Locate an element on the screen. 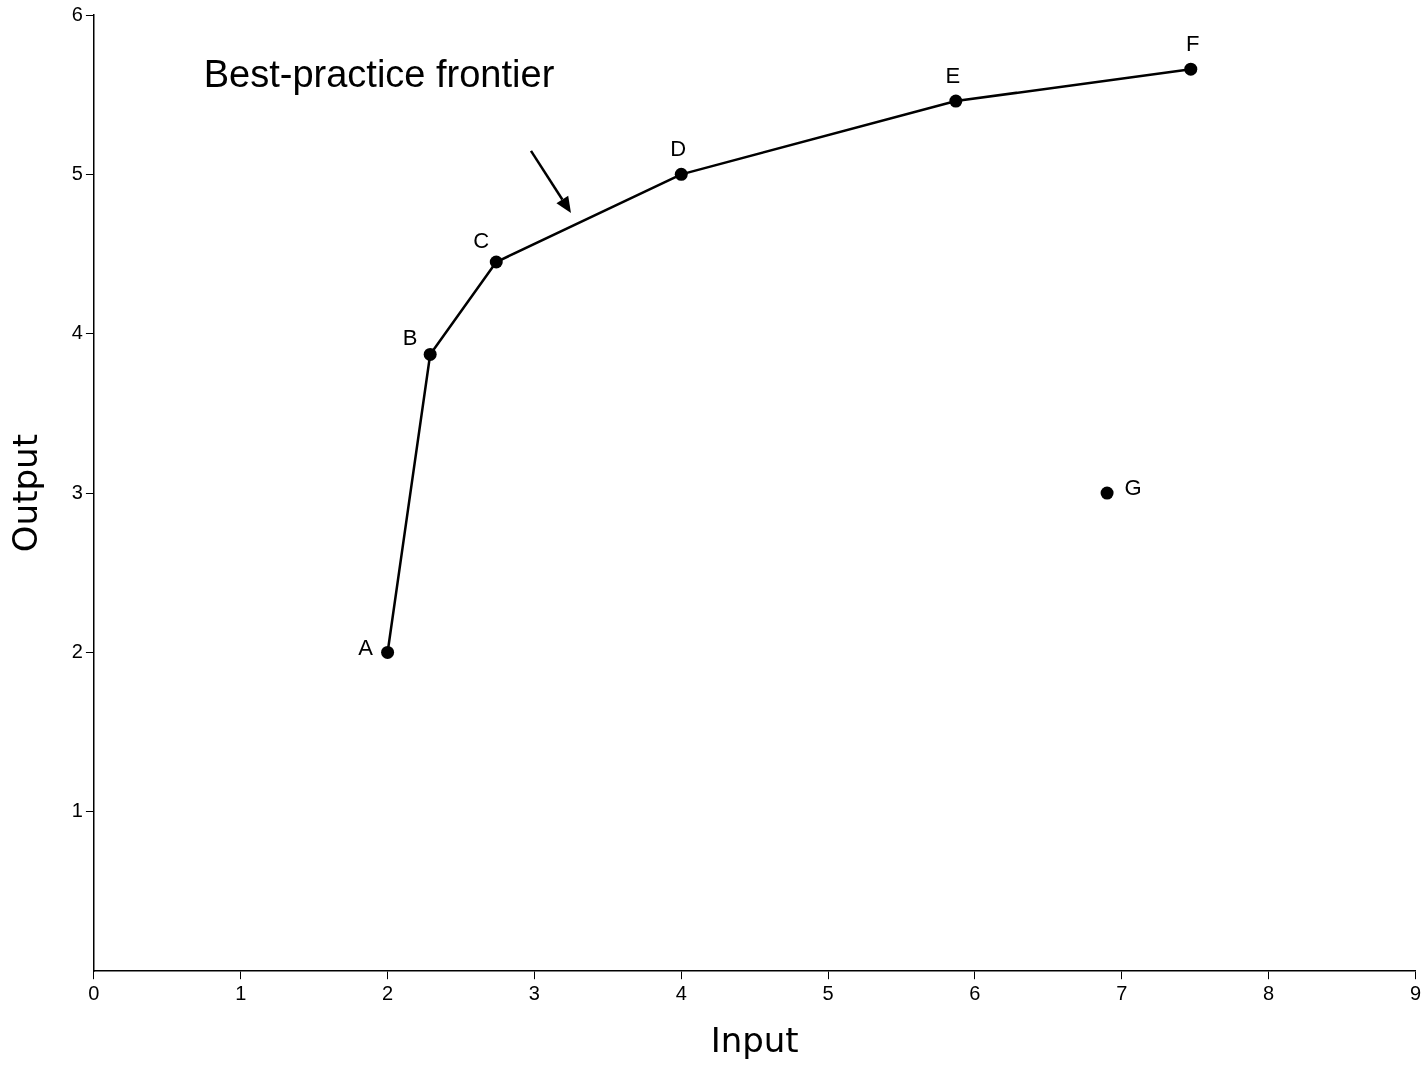 This screenshot has width=1424, height=1072. x-tick-label: 1 is located at coordinates (241, 992).